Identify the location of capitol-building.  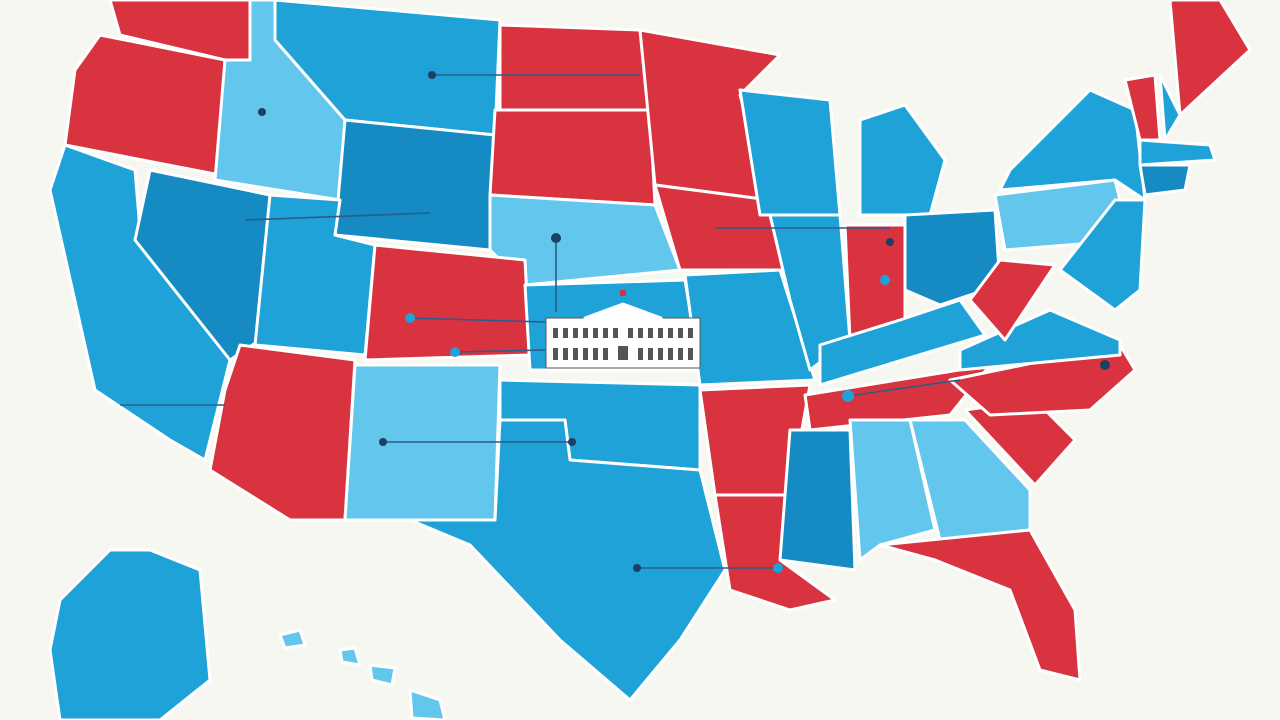
(623, 329).